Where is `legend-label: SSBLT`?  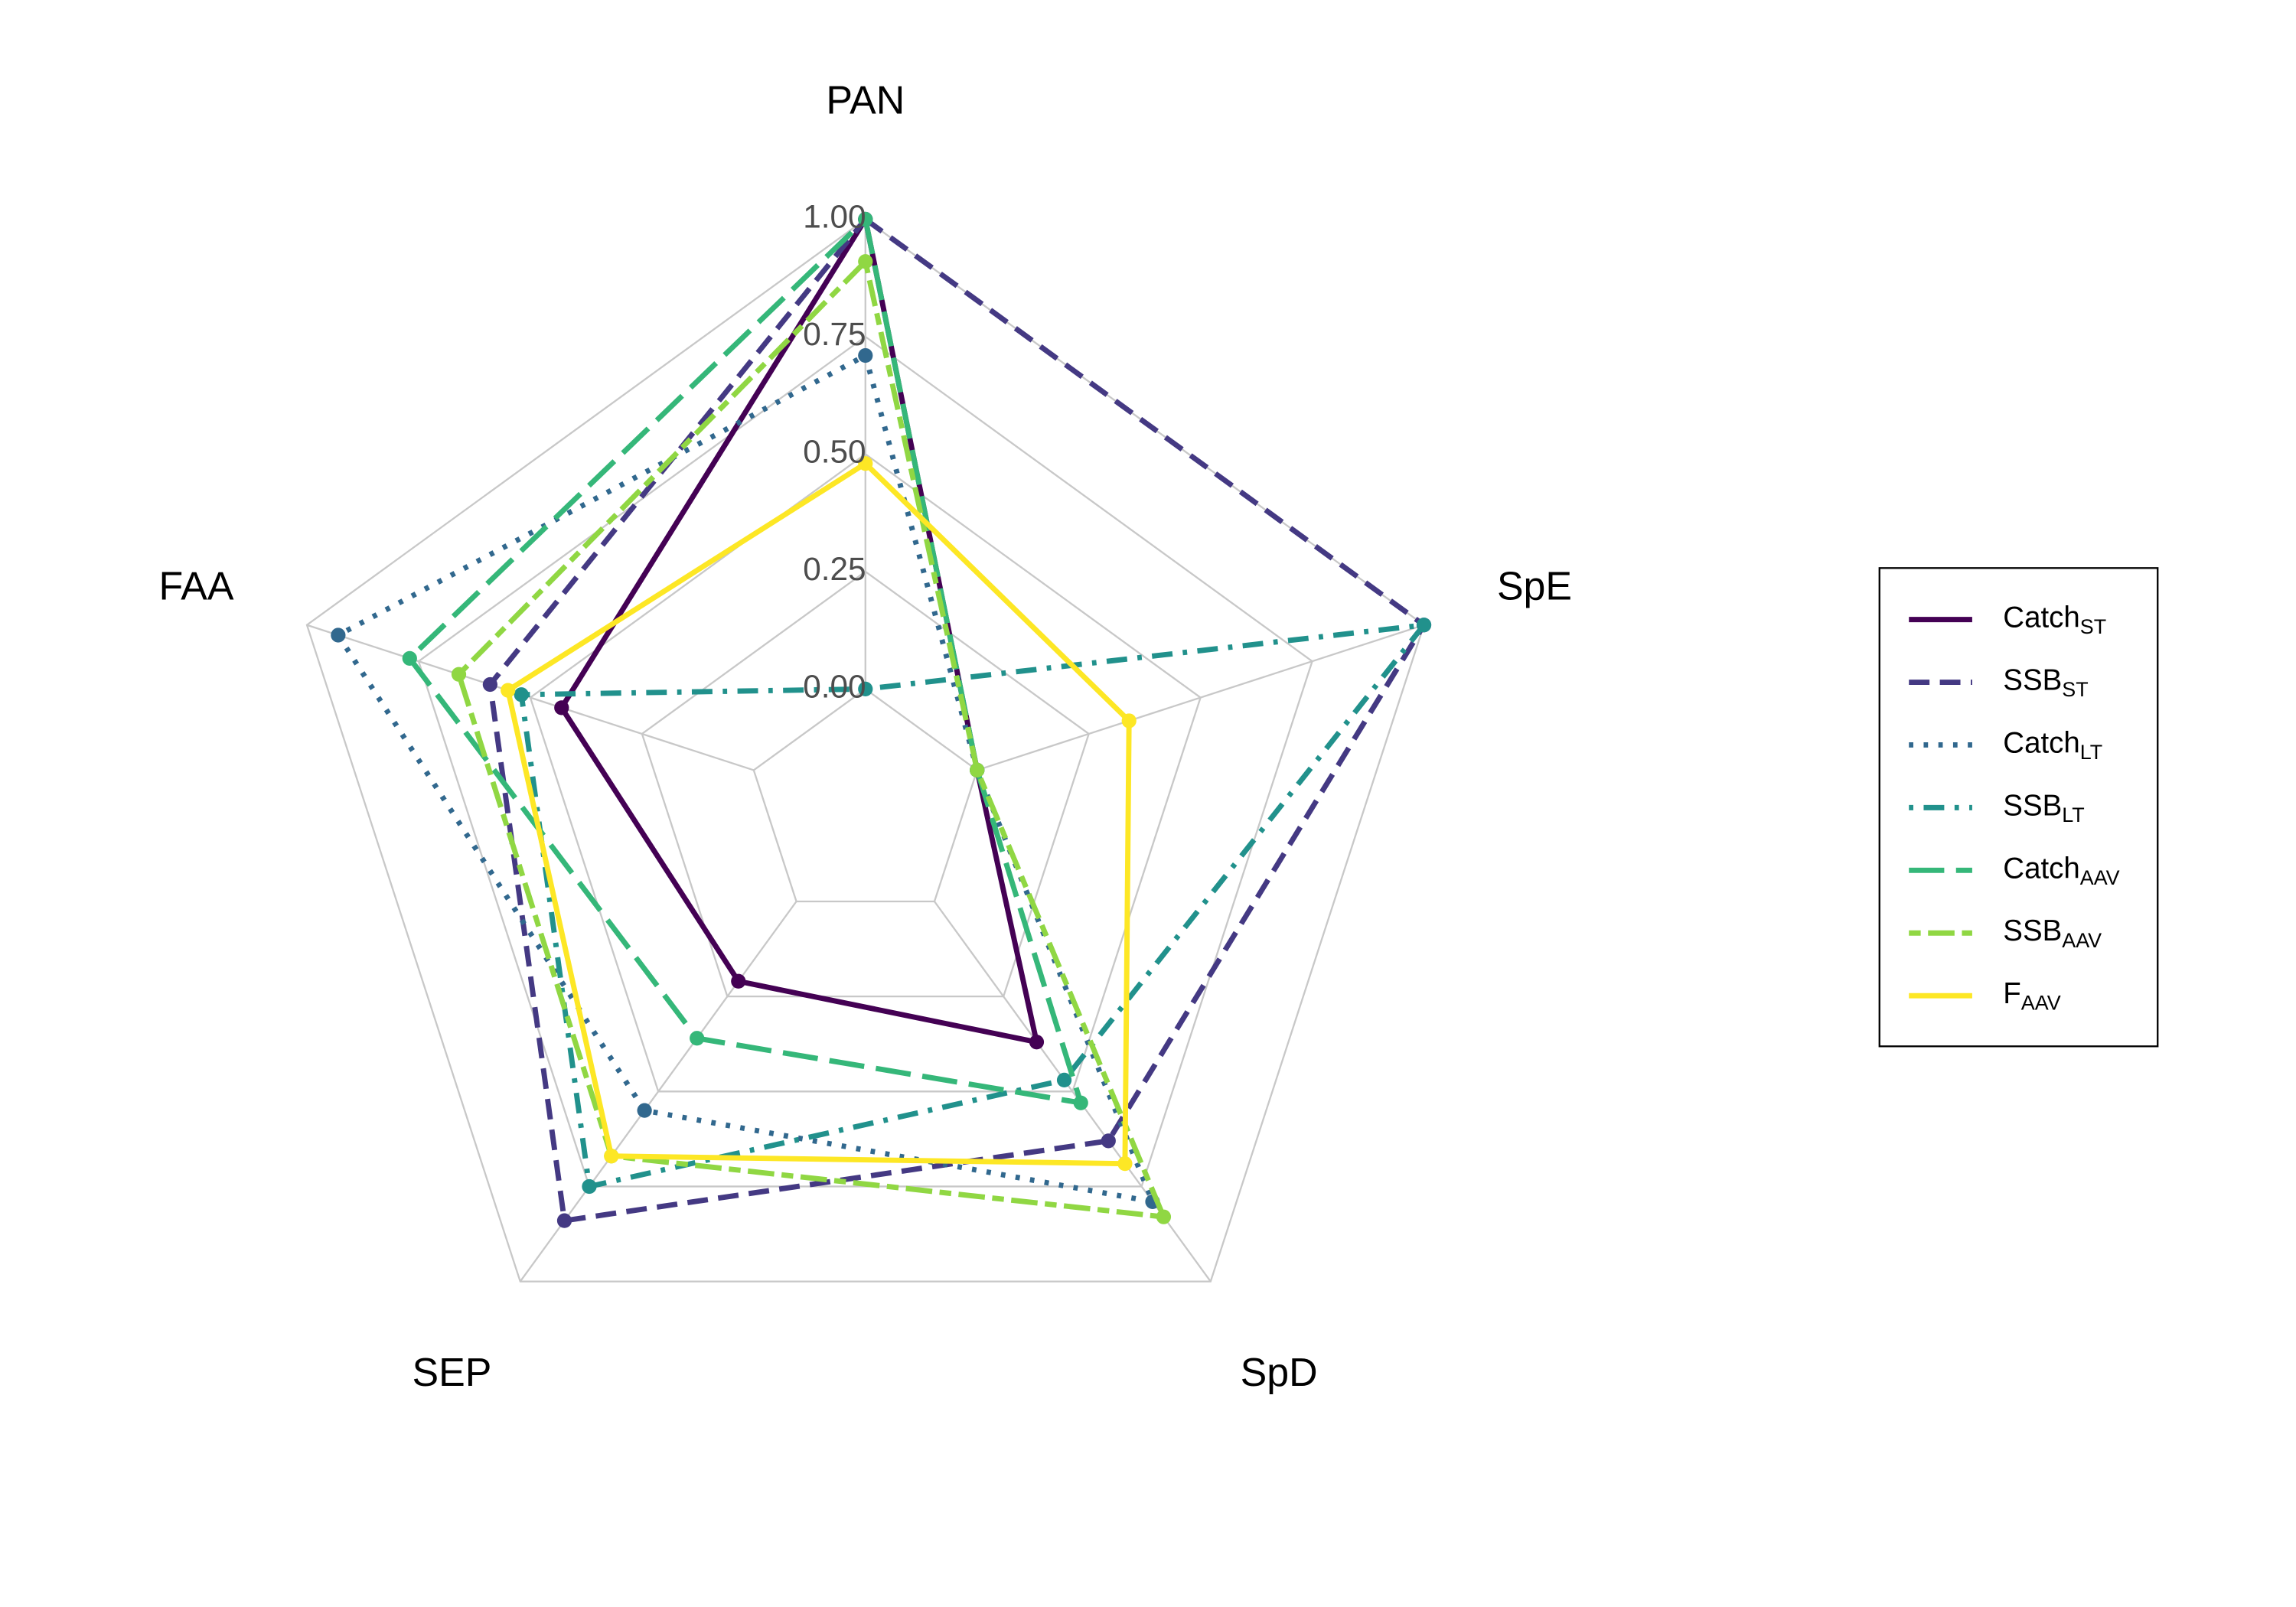 legend-label: SSBLT is located at coordinates (2043, 808).